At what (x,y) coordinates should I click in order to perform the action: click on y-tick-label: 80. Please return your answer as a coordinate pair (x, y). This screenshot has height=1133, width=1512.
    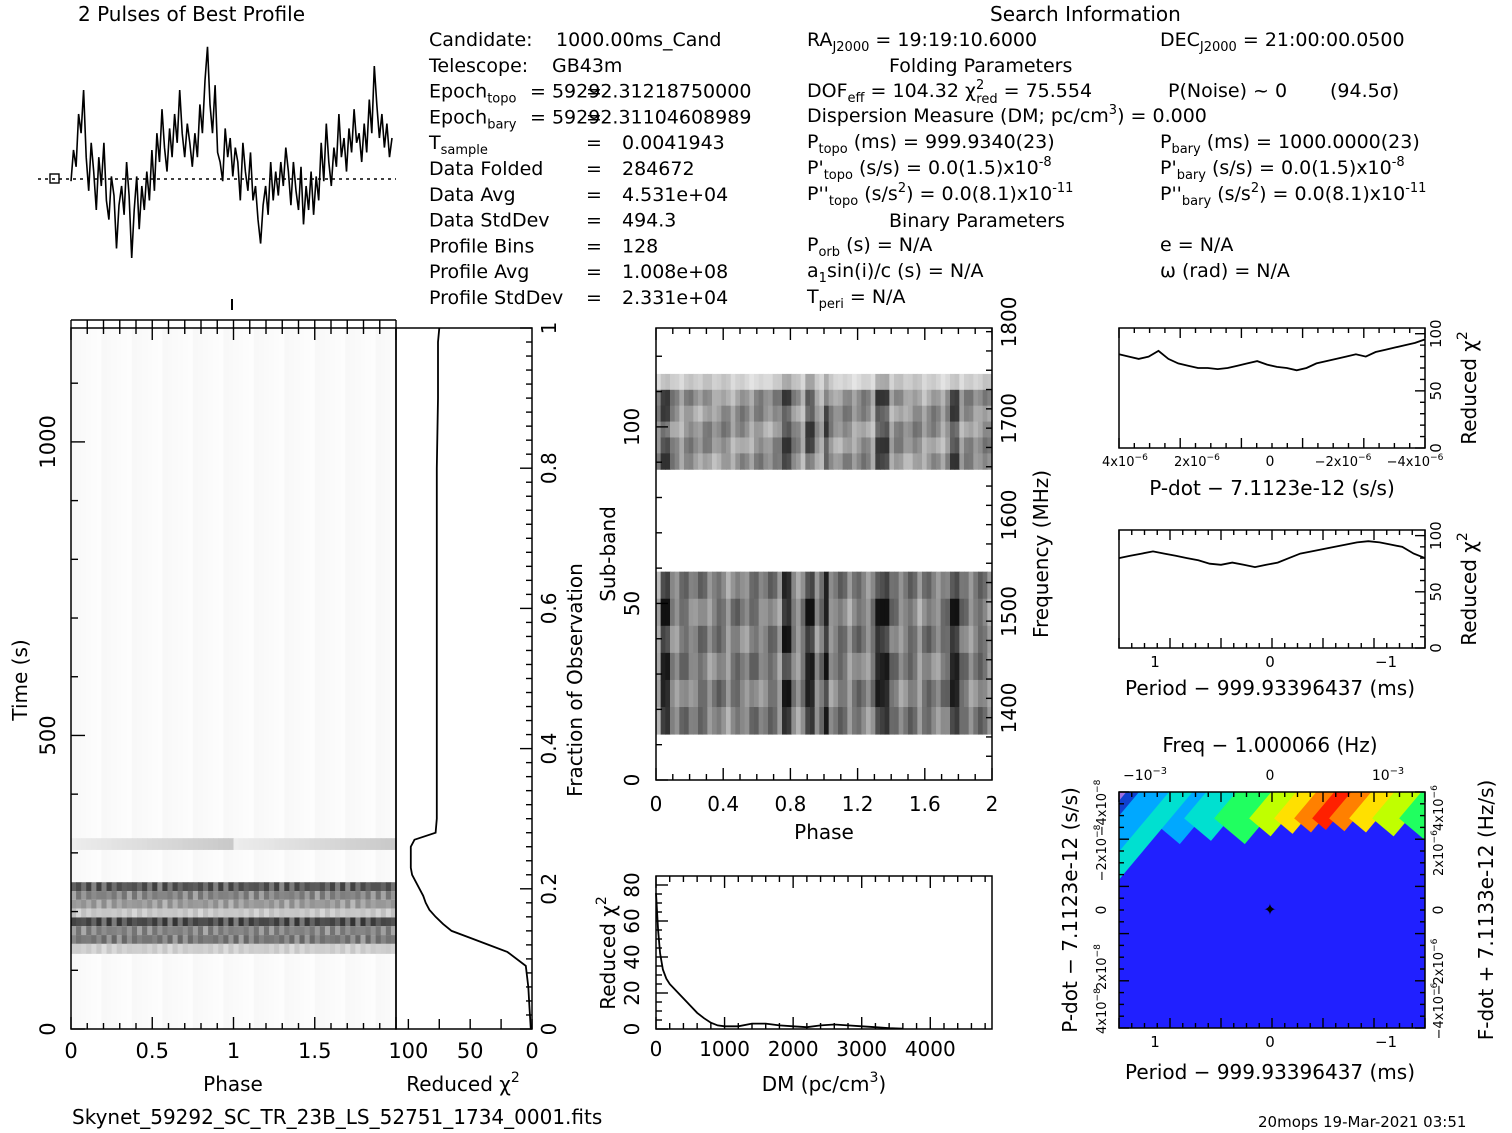
    Looking at the image, I should click on (632, 884).